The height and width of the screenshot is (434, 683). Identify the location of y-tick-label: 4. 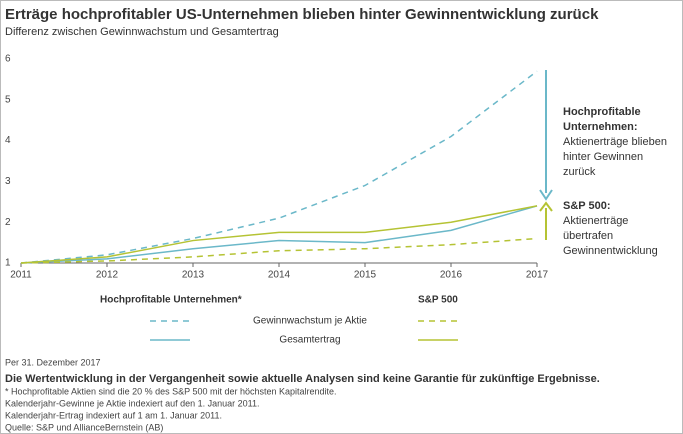
(8, 140).